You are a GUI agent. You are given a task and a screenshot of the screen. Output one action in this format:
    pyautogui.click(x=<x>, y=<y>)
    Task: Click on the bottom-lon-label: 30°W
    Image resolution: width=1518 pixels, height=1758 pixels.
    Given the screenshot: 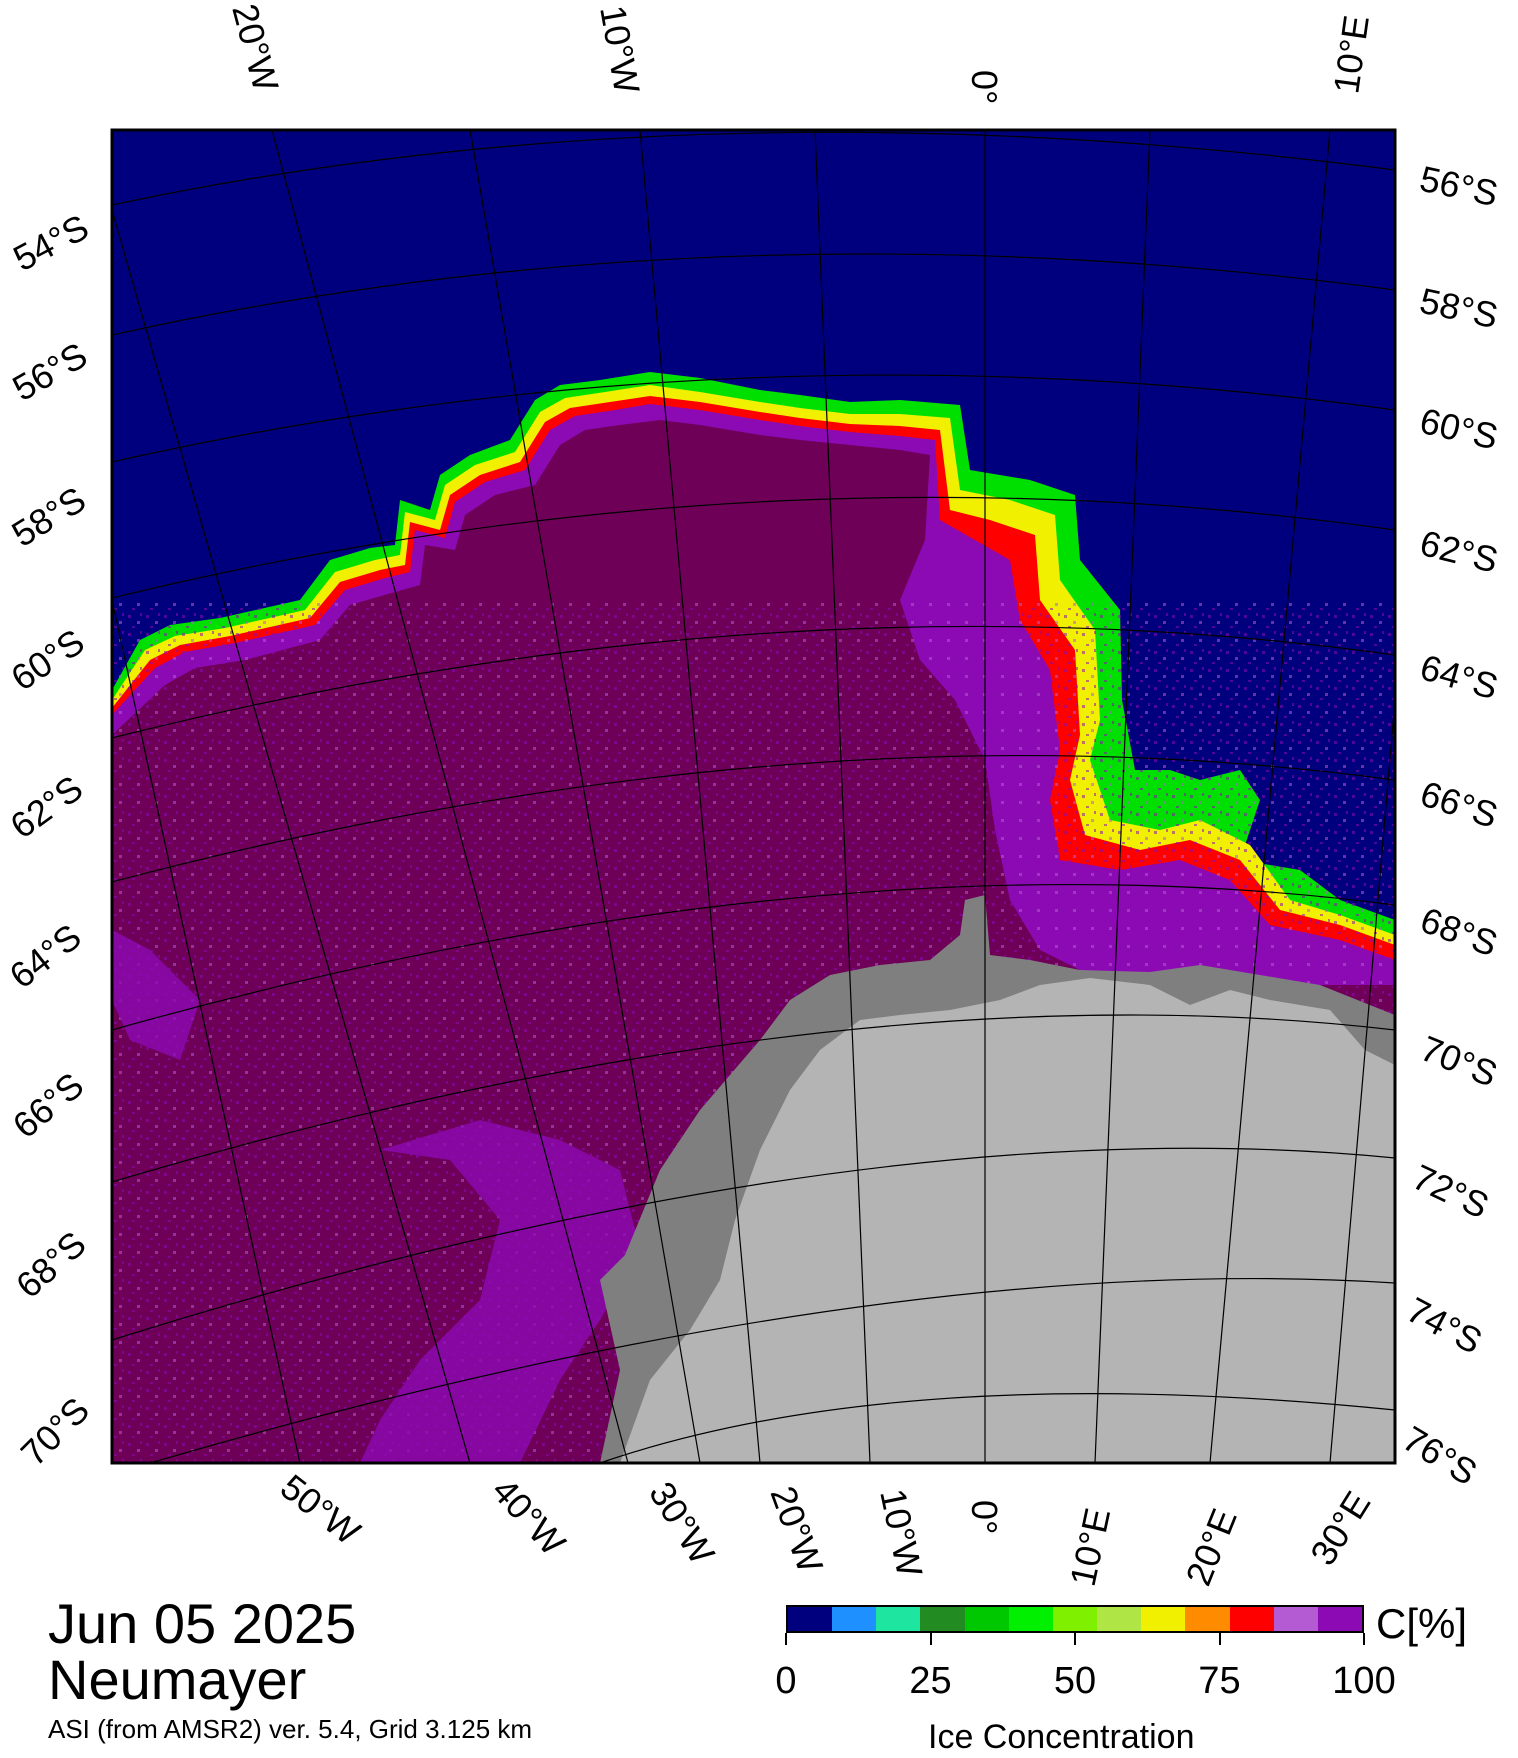 What is the action you would take?
    pyautogui.click(x=682, y=1523)
    